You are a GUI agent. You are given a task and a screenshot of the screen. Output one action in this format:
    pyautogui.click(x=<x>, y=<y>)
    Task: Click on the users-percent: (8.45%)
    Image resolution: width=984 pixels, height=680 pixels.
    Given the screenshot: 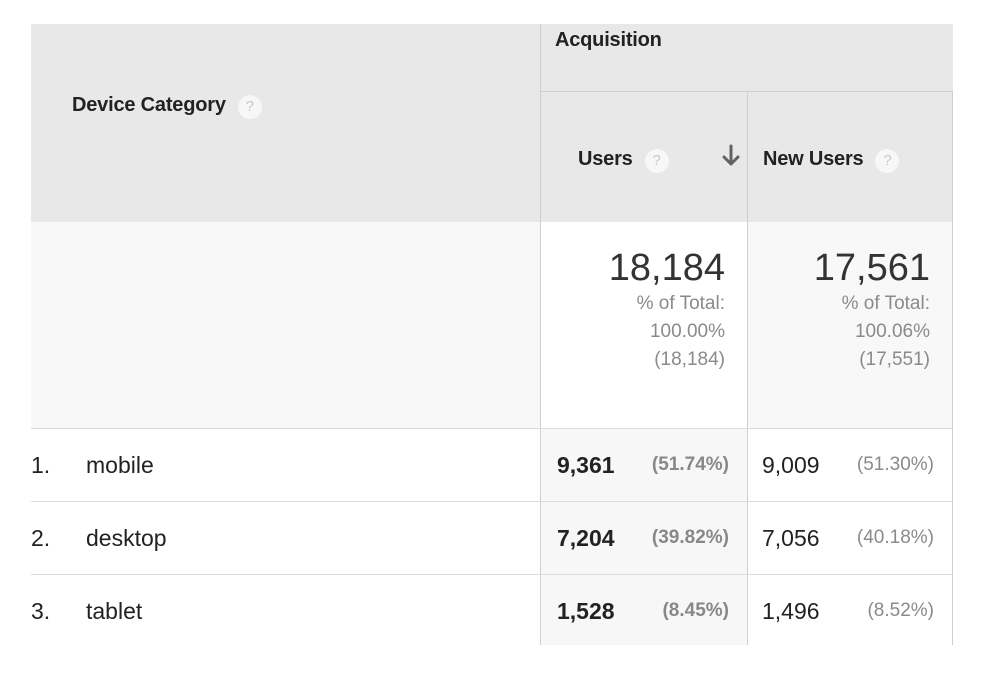 What is the action you would take?
    pyautogui.click(x=695, y=610)
    